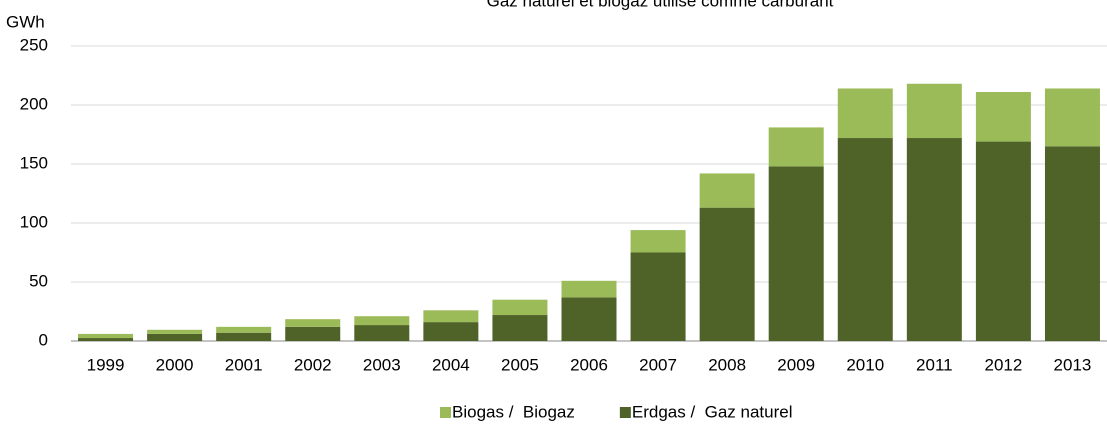 The width and height of the screenshot is (1107, 434). What do you see at coordinates (1073, 364) in the screenshot?
I see `x-tick-label: 2013` at bounding box center [1073, 364].